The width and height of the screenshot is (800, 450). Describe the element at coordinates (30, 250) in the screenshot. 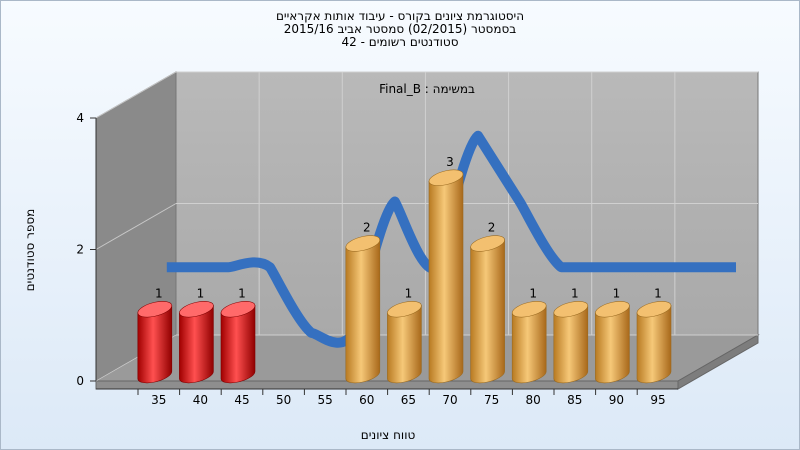

I see `y-axis-title: מספר סטודנטים` at that location.